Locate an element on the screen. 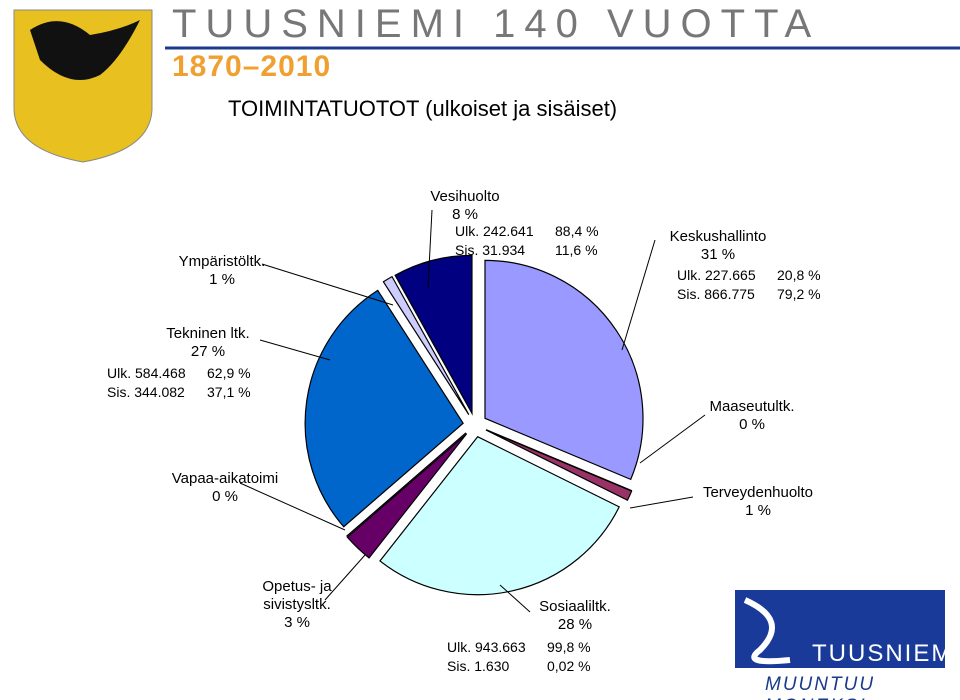 This screenshot has width=960, height=700. detail-text: Ulk. 242.641 is located at coordinates (494, 231).